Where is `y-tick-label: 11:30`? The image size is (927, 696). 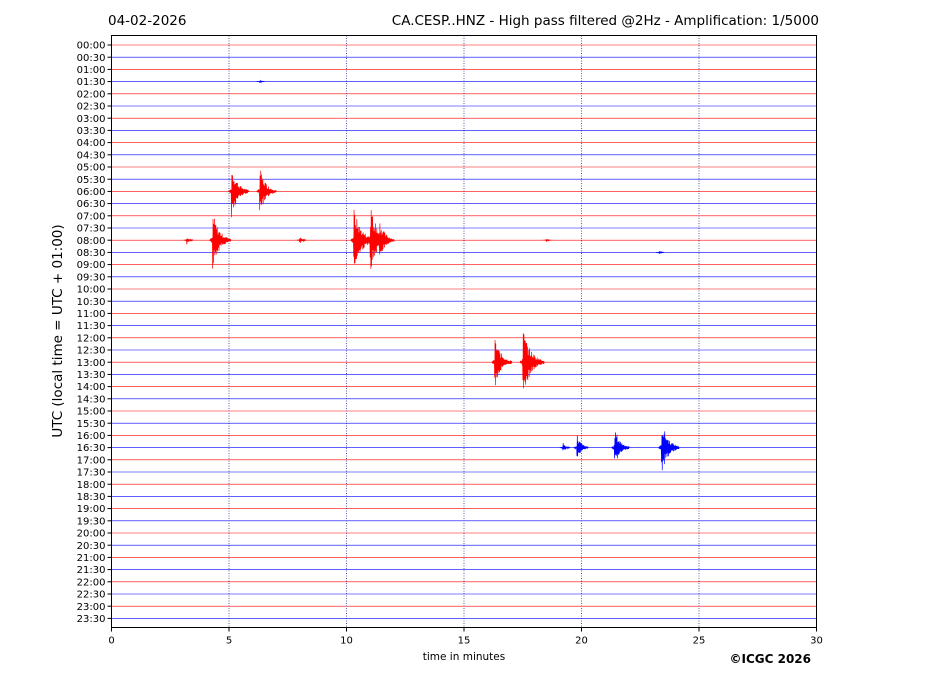
y-tick-label: 11:30 is located at coordinates (91, 326).